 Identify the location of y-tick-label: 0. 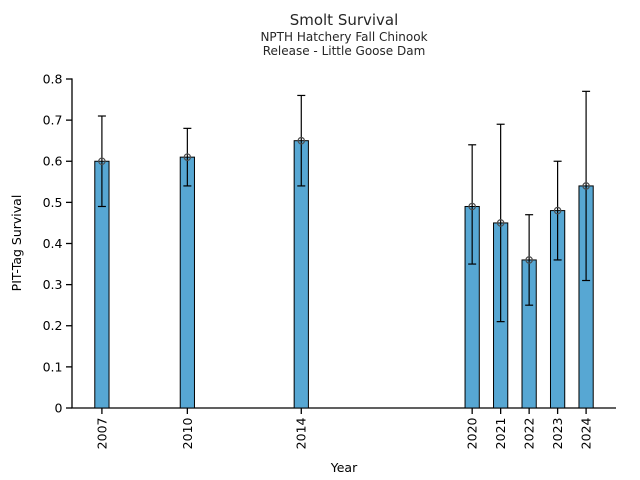
(59, 407).